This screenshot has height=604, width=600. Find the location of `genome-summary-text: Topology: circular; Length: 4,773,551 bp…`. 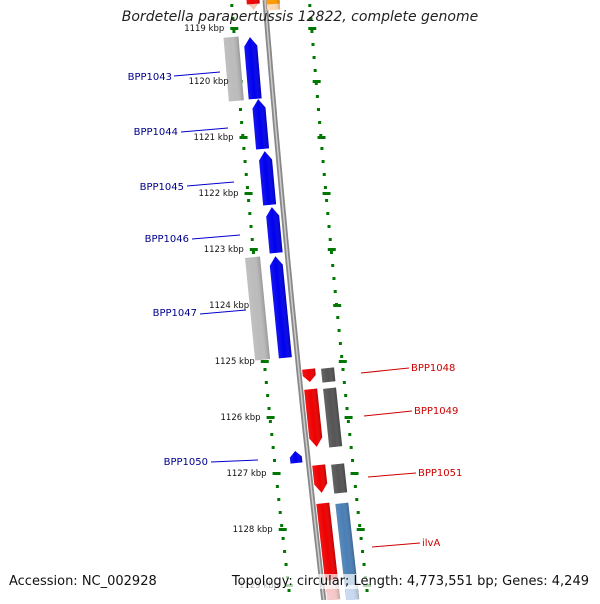

genome-summary-text: Topology: circular; Length: 4,773,551 bp… is located at coordinates (410, 581).